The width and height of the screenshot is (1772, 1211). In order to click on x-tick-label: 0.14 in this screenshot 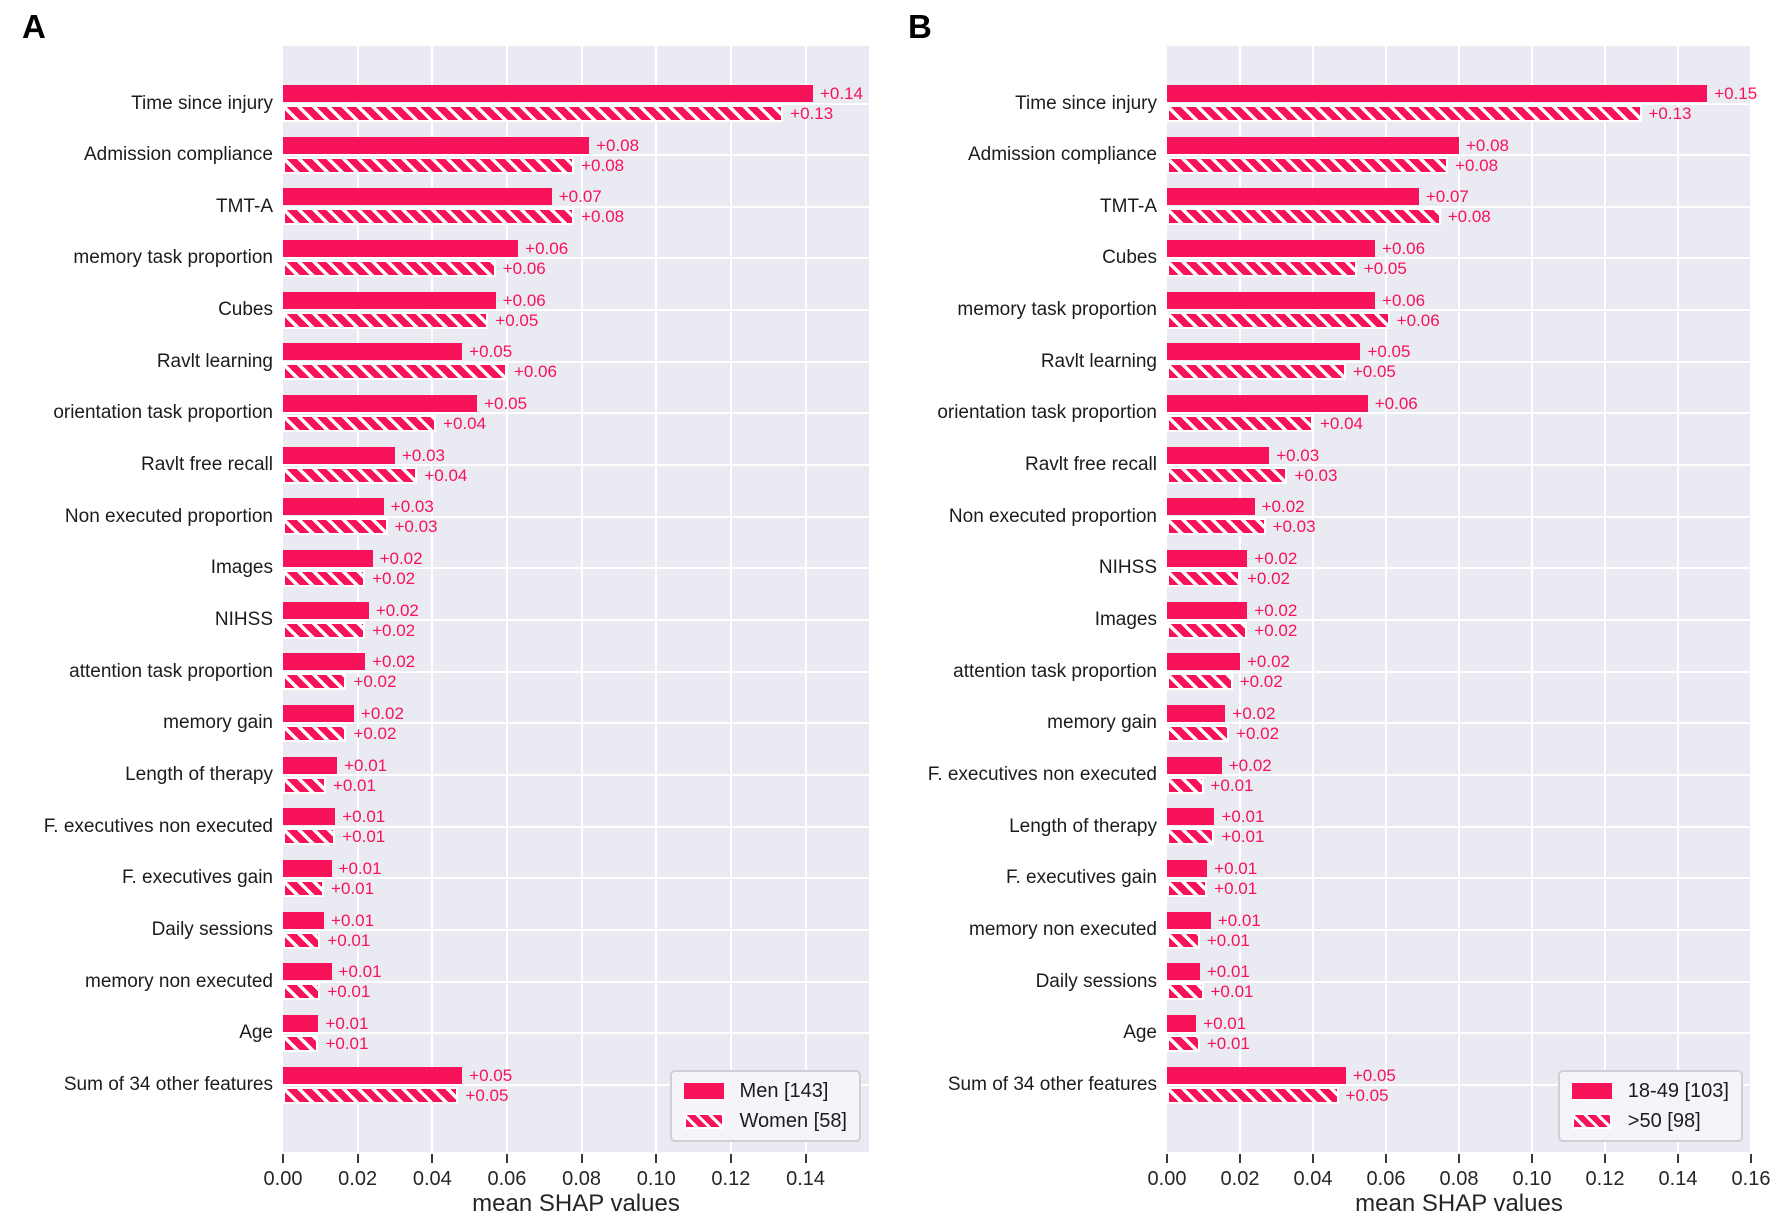, I will do `click(806, 1179)`.